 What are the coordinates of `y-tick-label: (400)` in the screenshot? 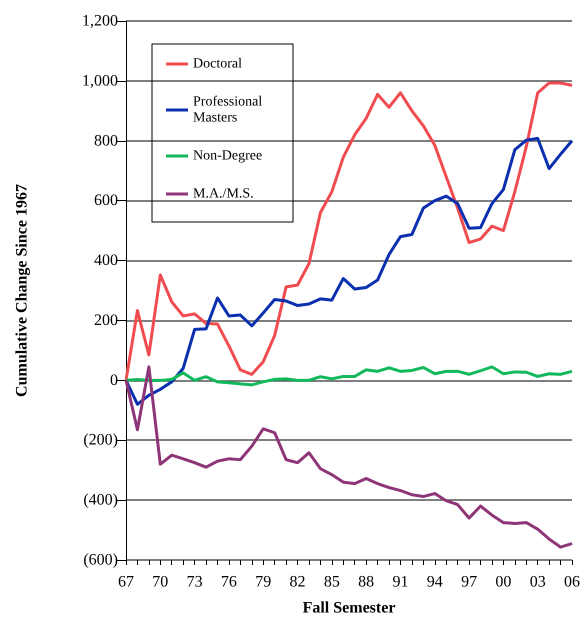 It's located at (100, 500).